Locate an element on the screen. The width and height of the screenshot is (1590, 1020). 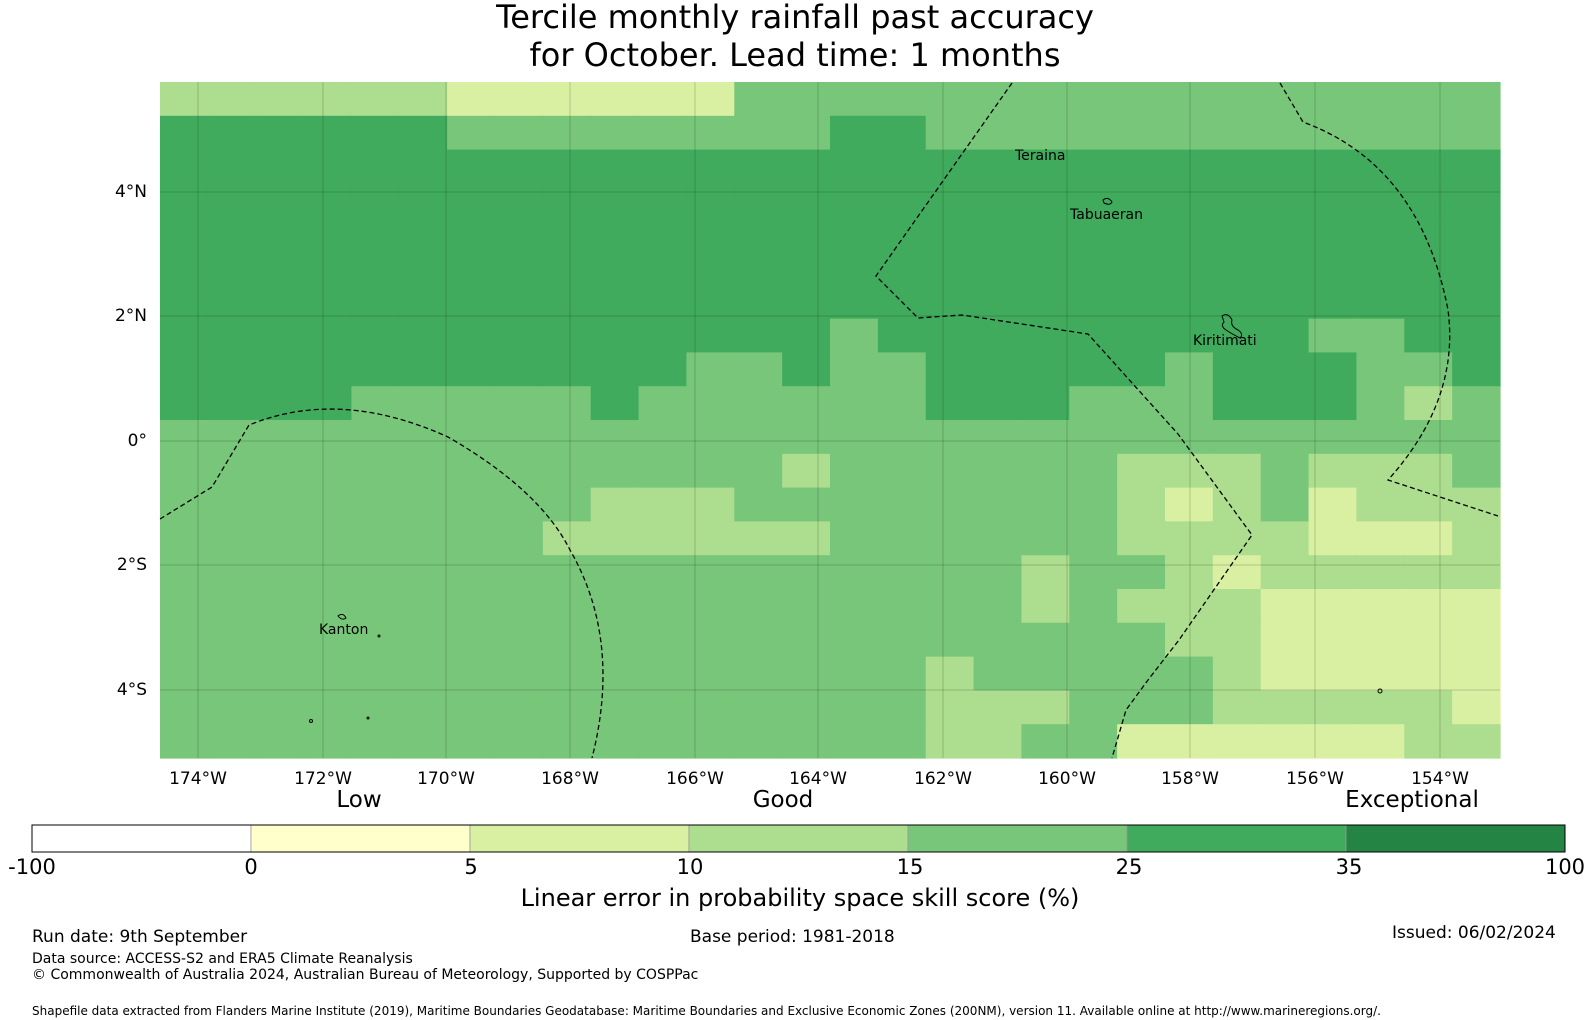
lon-label-172w: 172°W is located at coordinates (323, 779).